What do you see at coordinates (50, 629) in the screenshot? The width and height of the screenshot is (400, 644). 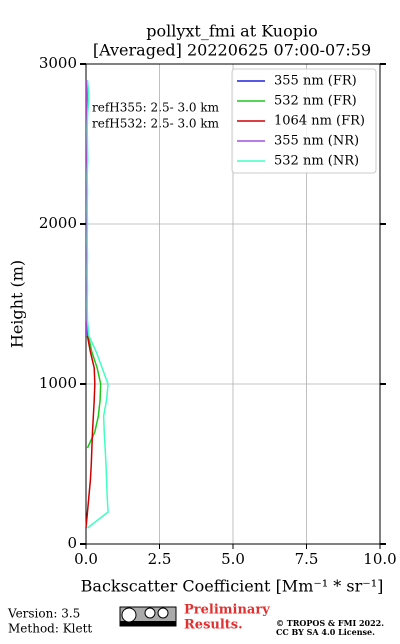 I see `method: Method: Klett` at bounding box center [50, 629].